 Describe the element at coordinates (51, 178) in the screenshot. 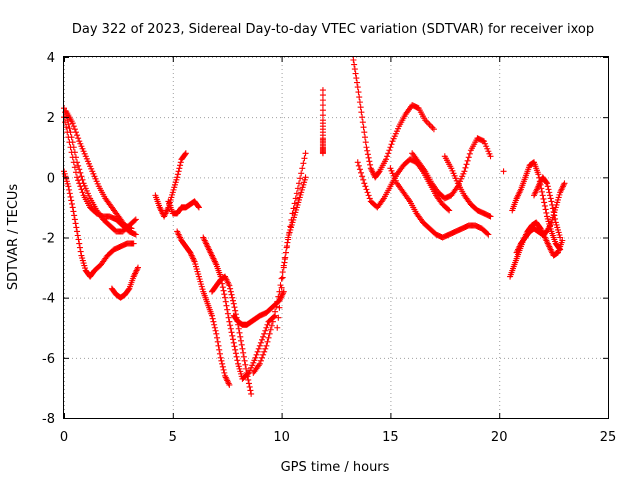

I see `y-tick-label: 0` at that location.